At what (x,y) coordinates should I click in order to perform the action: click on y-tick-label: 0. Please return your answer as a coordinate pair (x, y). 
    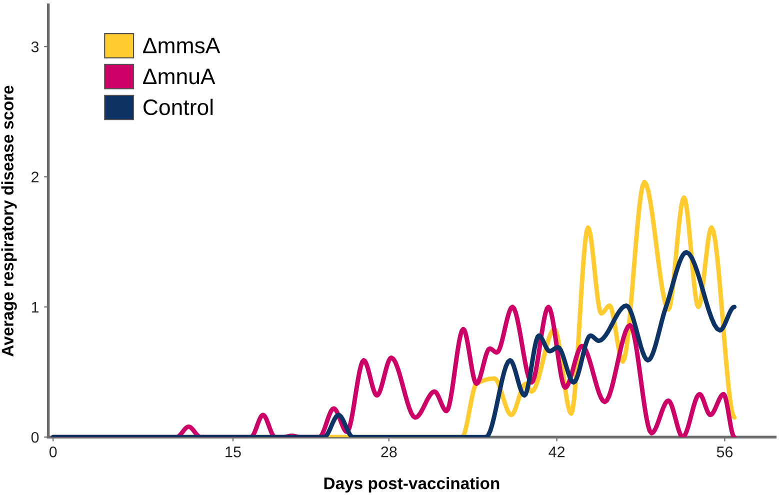
    Looking at the image, I should click on (35, 437).